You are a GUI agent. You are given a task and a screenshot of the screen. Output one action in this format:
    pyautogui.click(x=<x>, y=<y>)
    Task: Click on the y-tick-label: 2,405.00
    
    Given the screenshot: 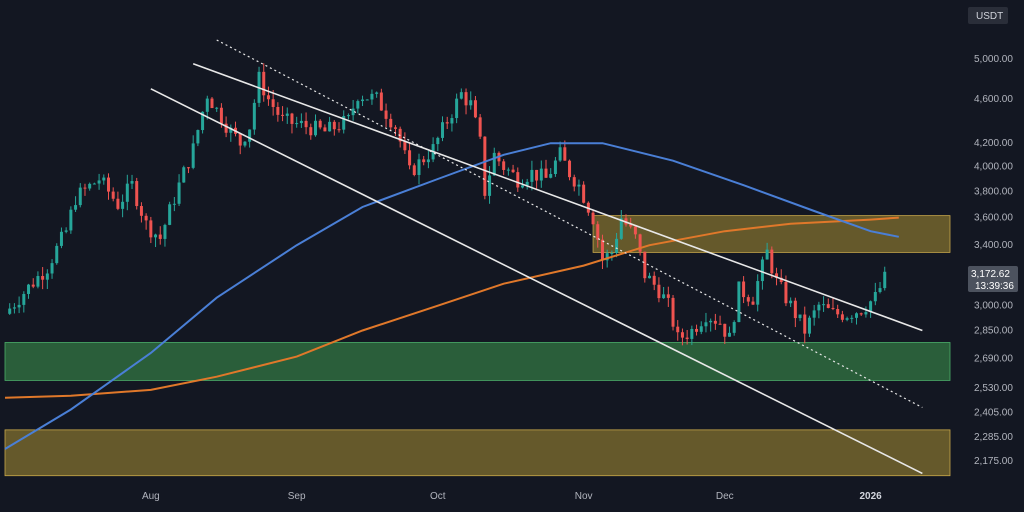 What is the action you would take?
    pyautogui.click(x=993, y=412)
    